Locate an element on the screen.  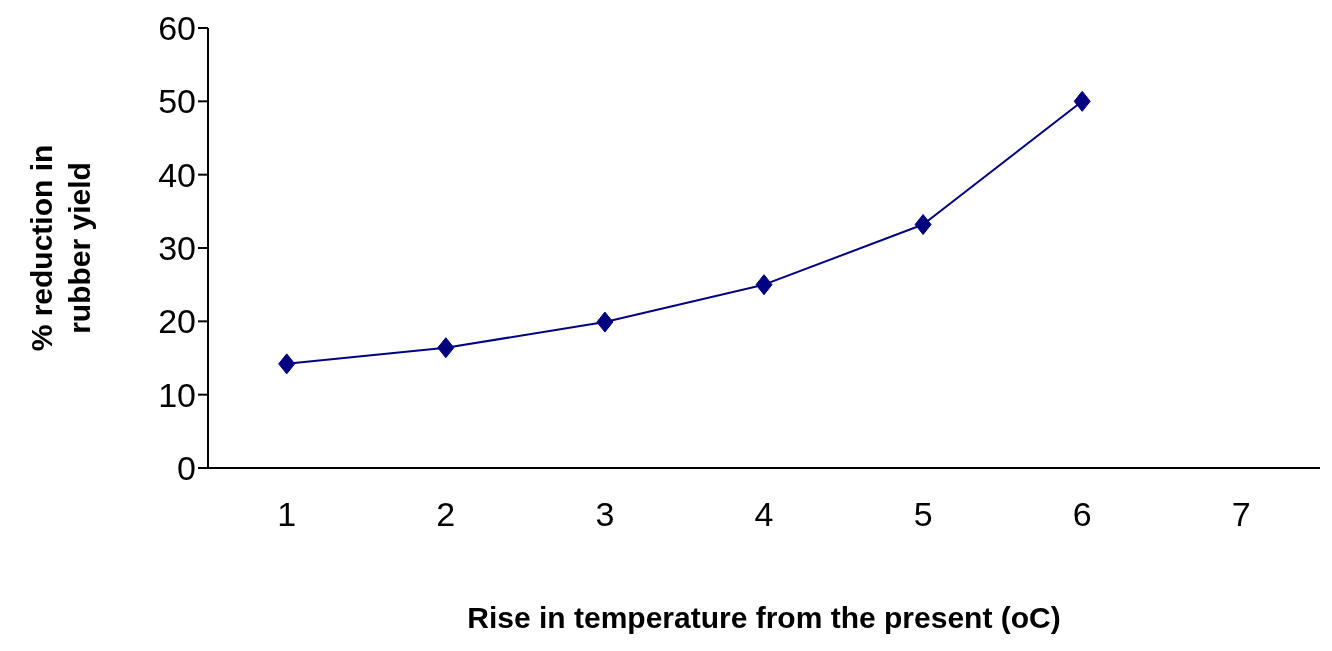
x-tick-label: 1 is located at coordinates (287, 514).